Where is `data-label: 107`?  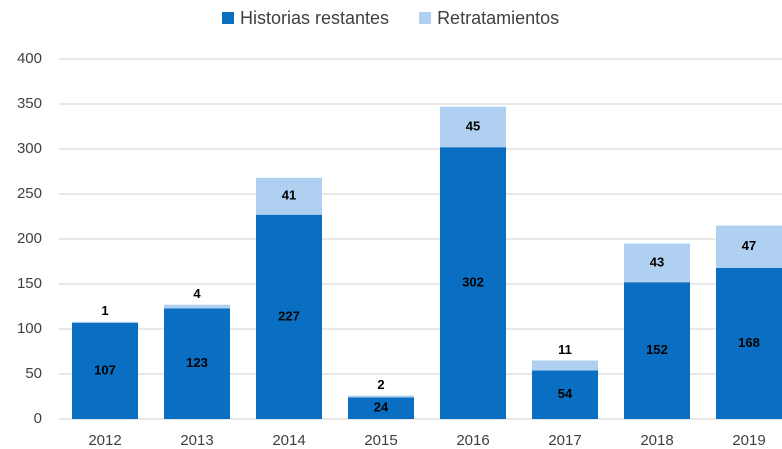 data-label: 107 is located at coordinates (105, 369).